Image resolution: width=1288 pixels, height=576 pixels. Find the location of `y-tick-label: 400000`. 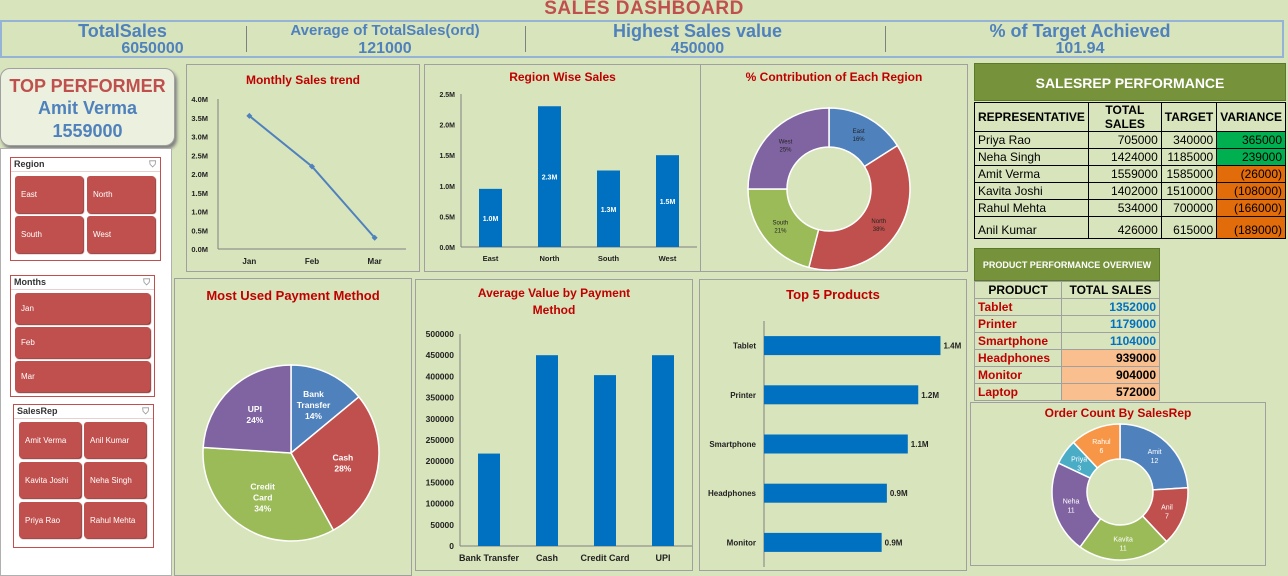

y-tick-label: 400000 is located at coordinates (440, 376).